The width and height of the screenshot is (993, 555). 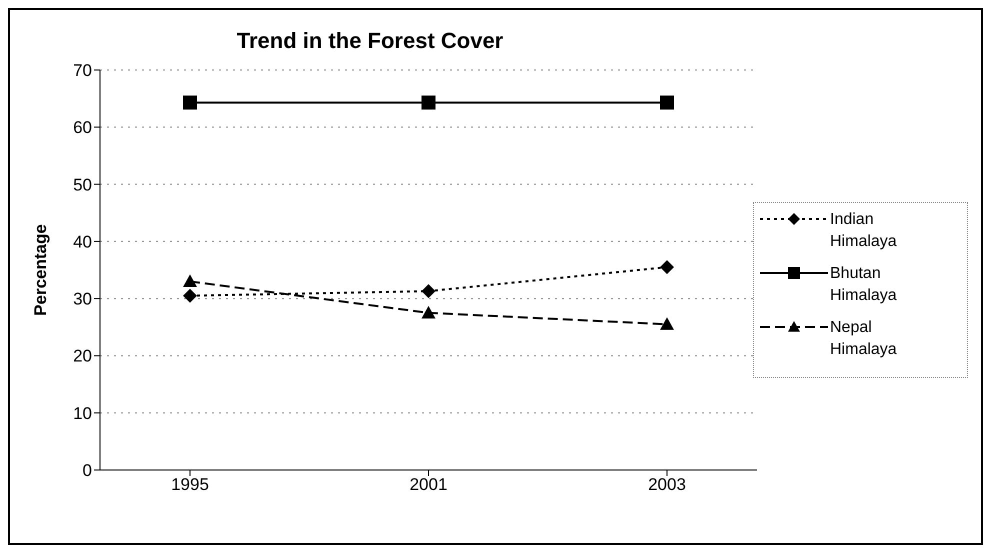 I want to click on x-tick-label: 2001, so click(x=429, y=484).